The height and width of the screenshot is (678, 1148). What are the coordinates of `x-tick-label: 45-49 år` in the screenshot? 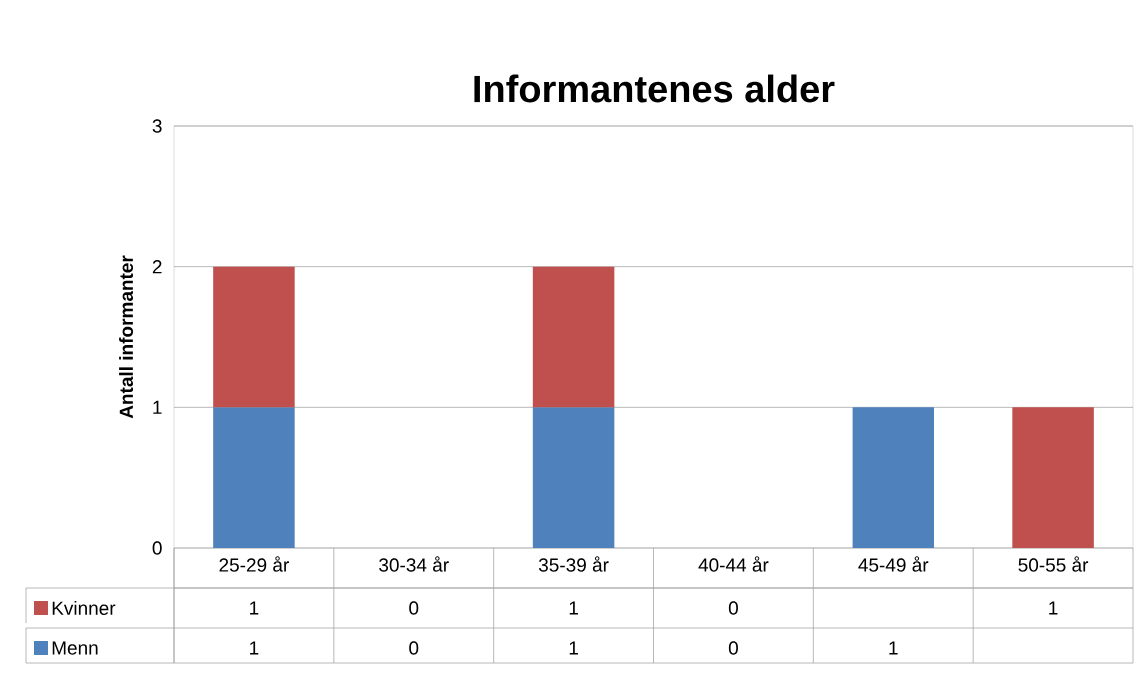 It's located at (893, 564).